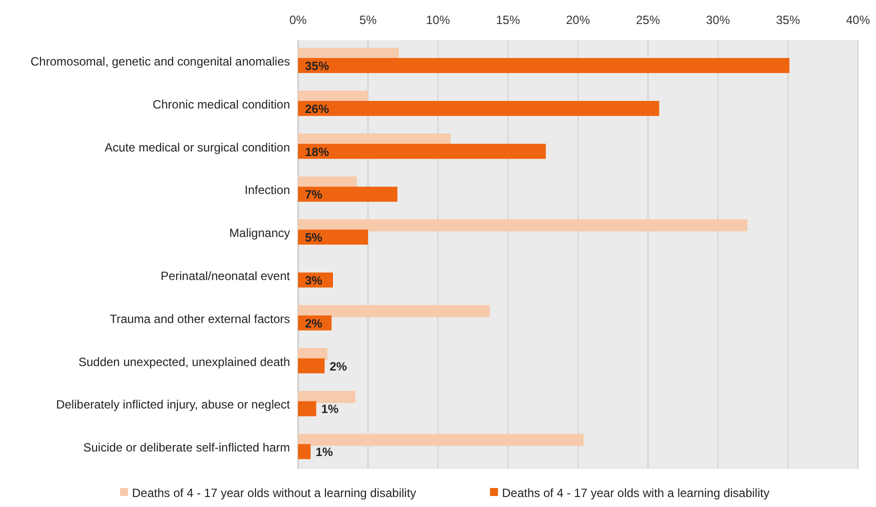 This screenshot has width=876, height=507. What do you see at coordinates (225, 275) in the screenshot?
I see `y-tick-label: Perinatal/neonatal event` at bounding box center [225, 275].